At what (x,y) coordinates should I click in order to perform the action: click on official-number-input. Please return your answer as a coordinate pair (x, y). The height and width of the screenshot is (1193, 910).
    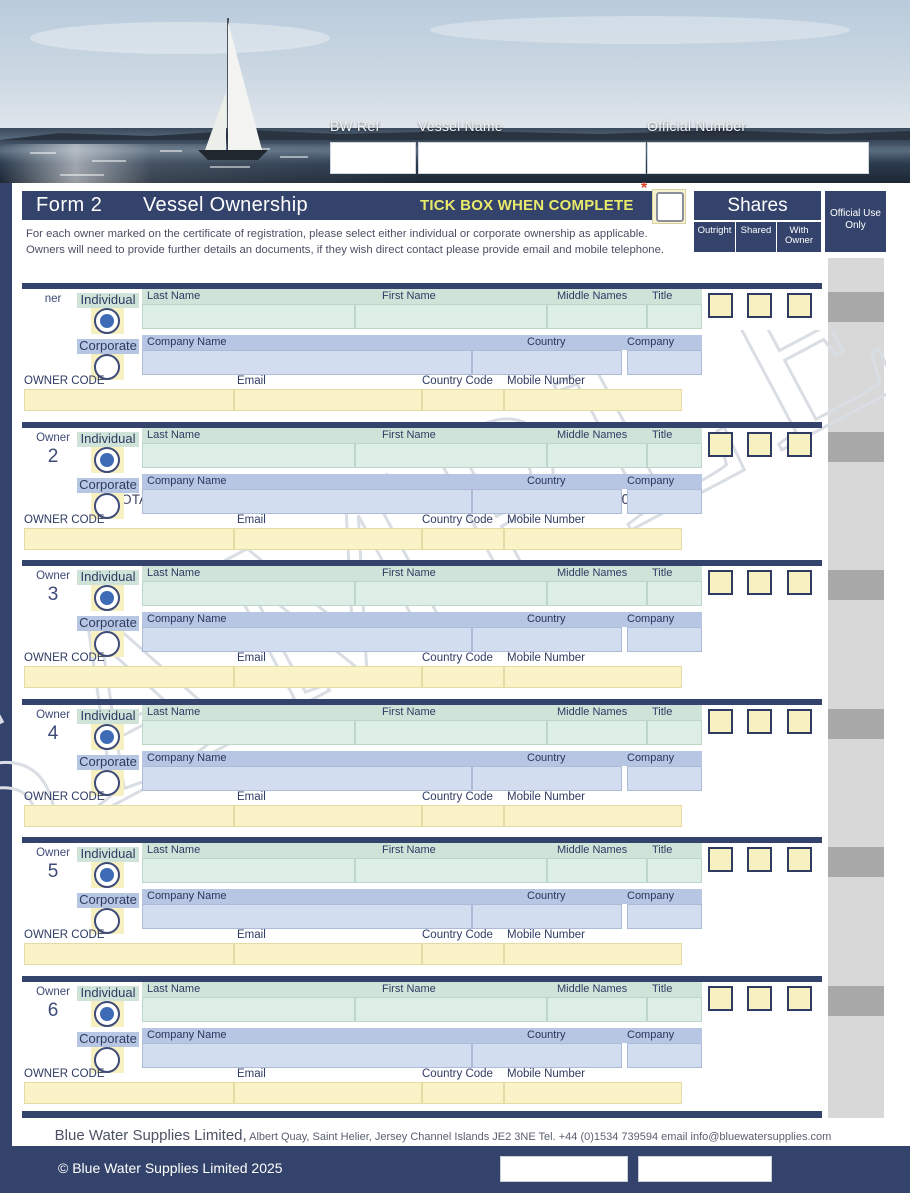
    Looking at the image, I should click on (758, 158).